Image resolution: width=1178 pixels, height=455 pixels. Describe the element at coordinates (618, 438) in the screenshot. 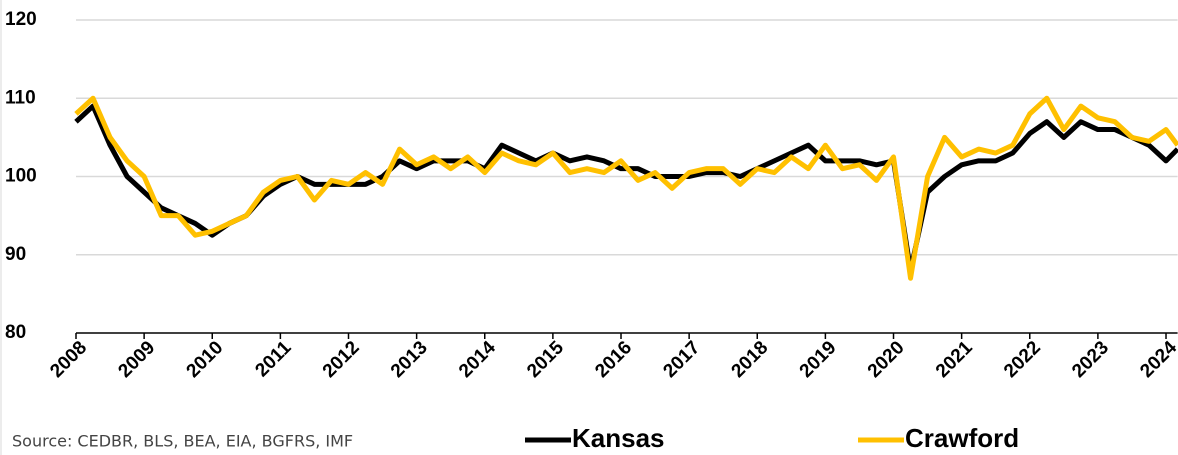

I see `legend-label: Kansas` at that location.